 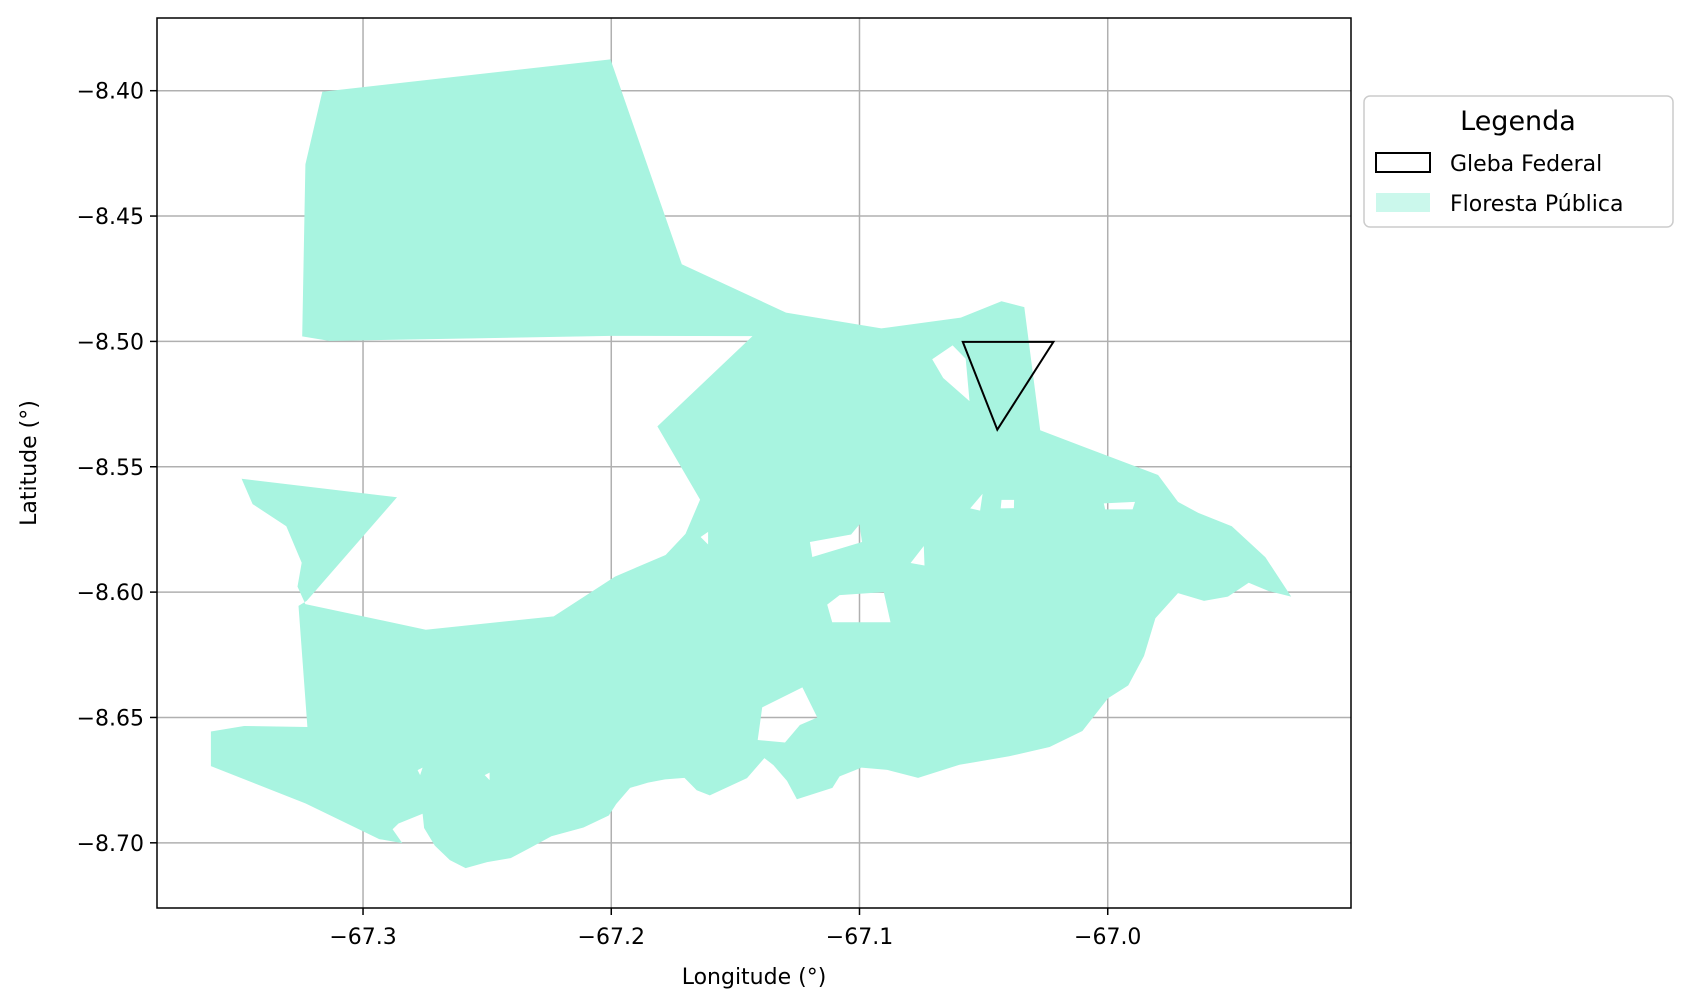 What do you see at coordinates (110, 844) in the screenshot?
I see `y-tick-label: −8.70` at bounding box center [110, 844].